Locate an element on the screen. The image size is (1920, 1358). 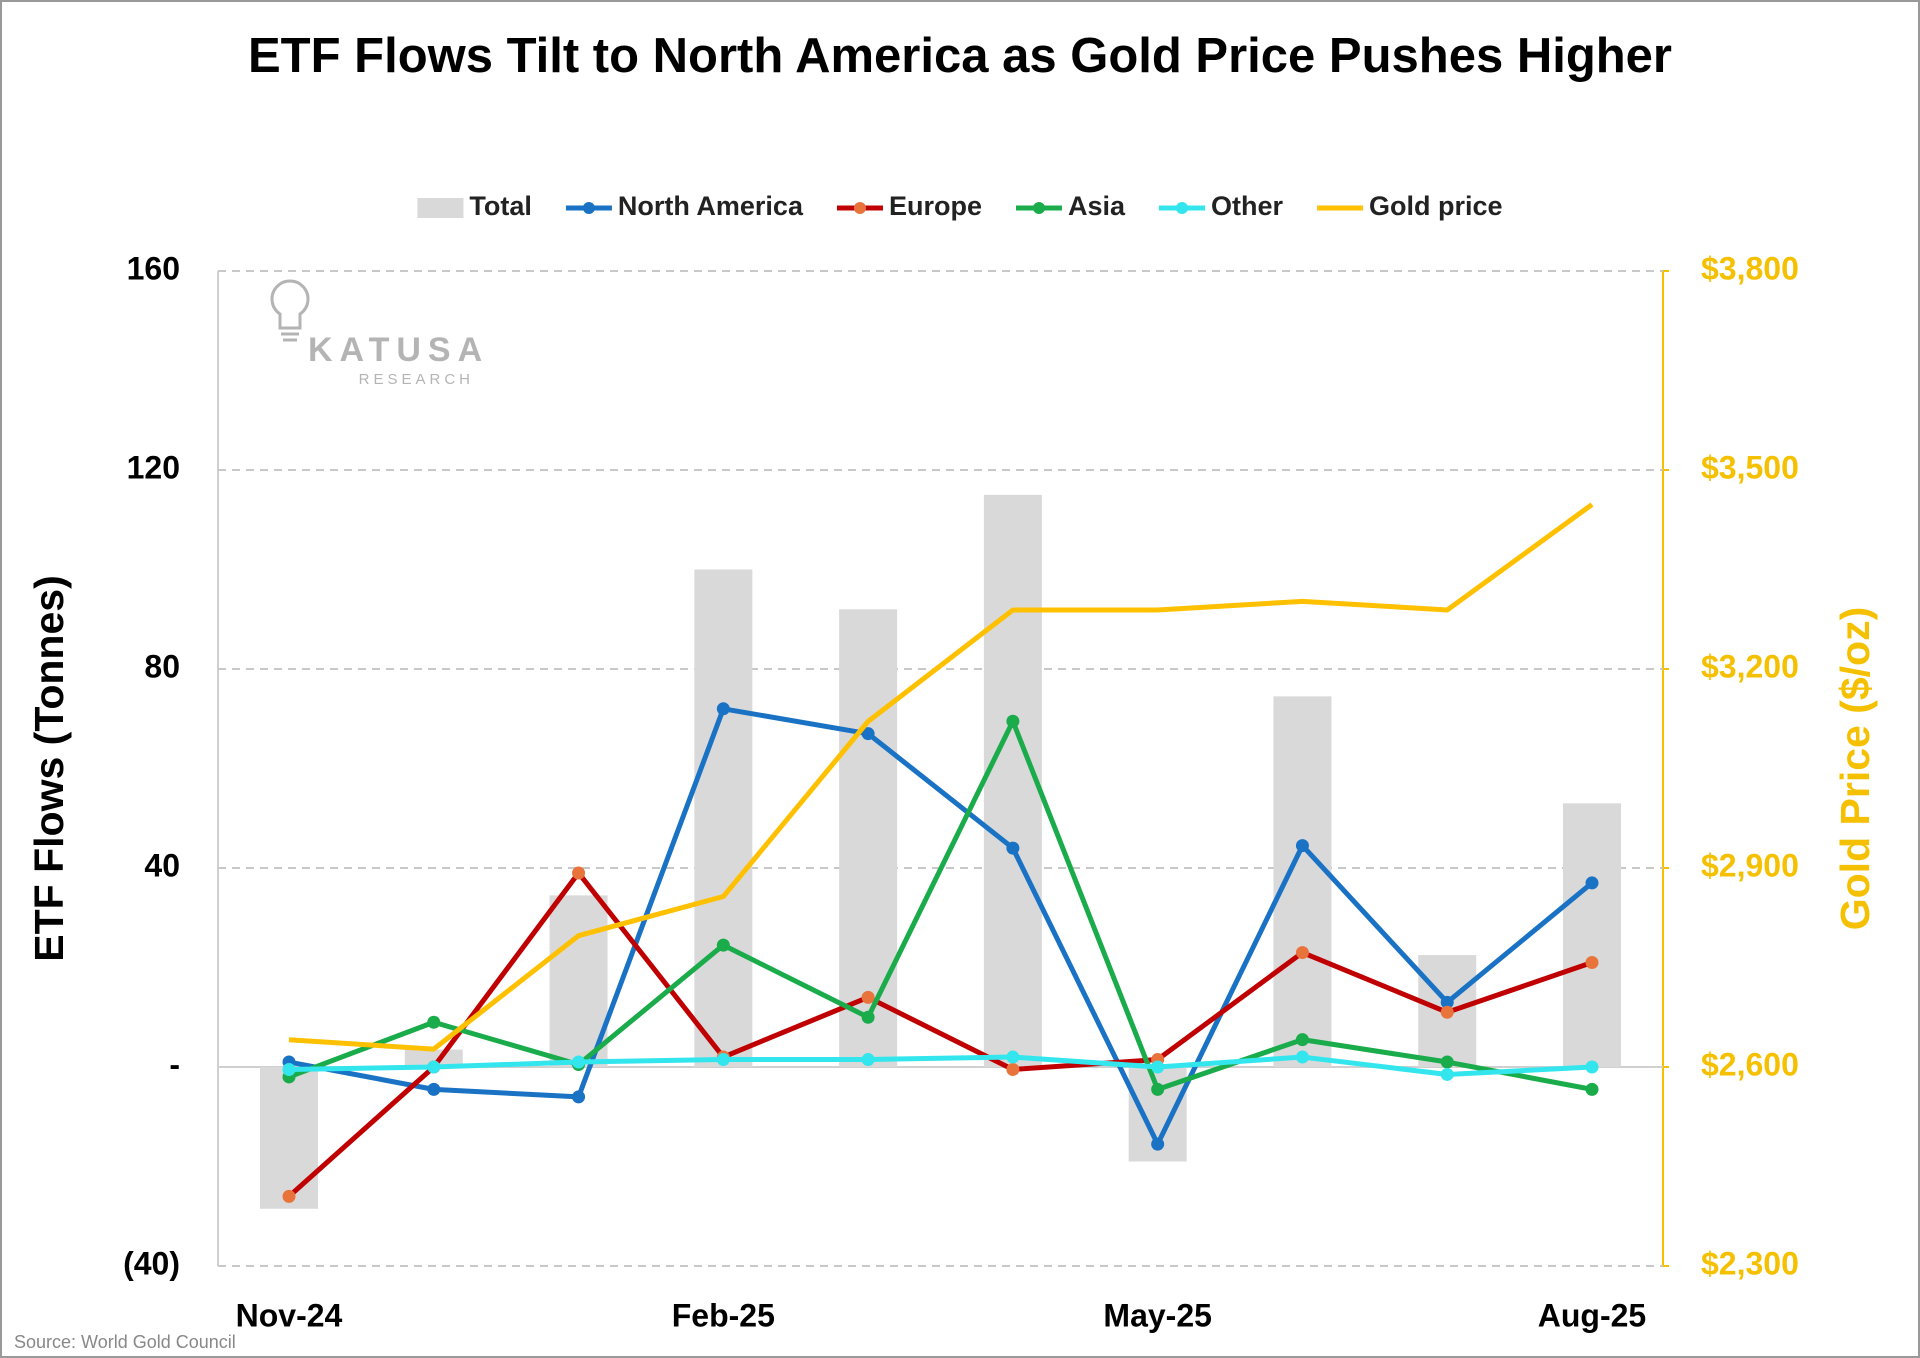
source: Source: World Gold Council is located at coordinates (125, 1342).